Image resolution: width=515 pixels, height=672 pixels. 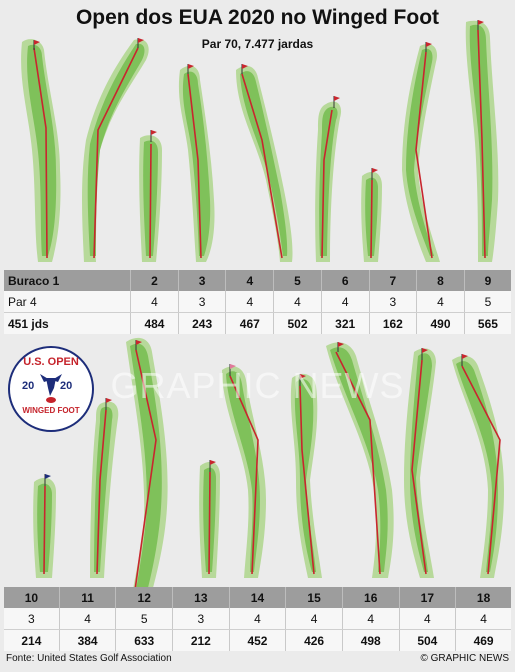 I want to click on hole-cell: 11, so click(x=88, y=597).